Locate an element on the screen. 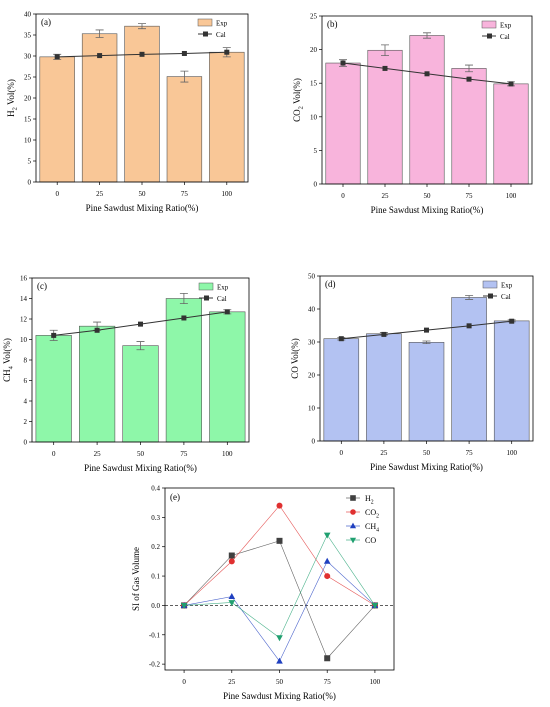 Image resolution: width=550 pixels, height=707 pixels. y-tick-label: 16 is located at coordinates (24, 279).